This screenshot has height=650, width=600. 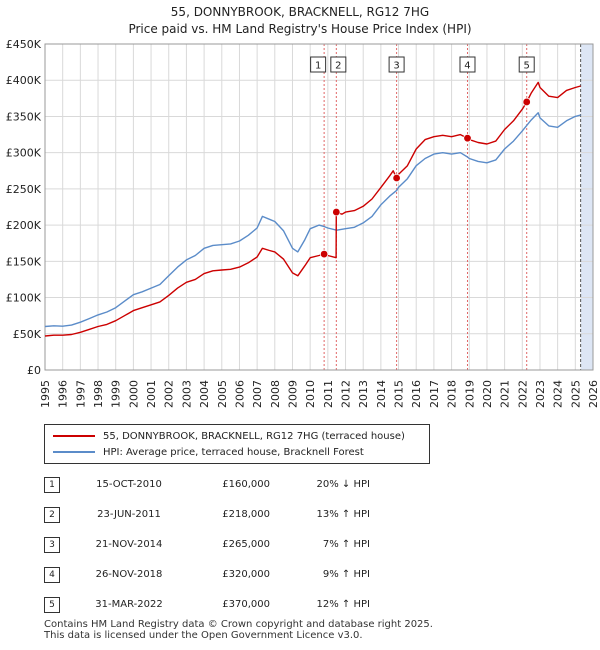 What do you see at coordinates (186, 394) in the screenshot?
I see `x-tick-label: 2003` at bounding box center [186, 394].